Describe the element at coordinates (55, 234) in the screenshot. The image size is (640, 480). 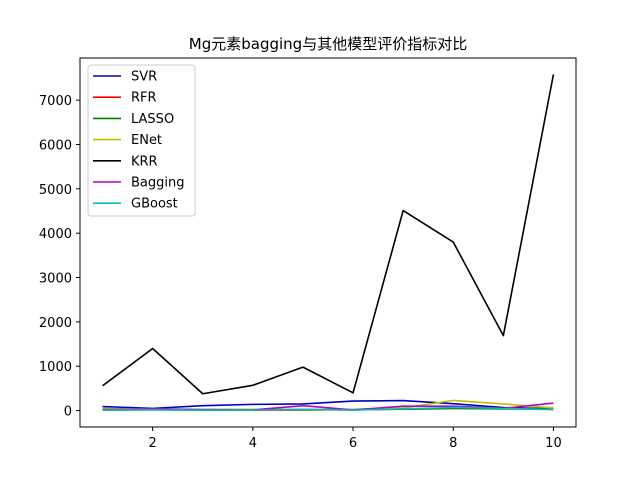
I see `y-tick-label: 4000` at that location.